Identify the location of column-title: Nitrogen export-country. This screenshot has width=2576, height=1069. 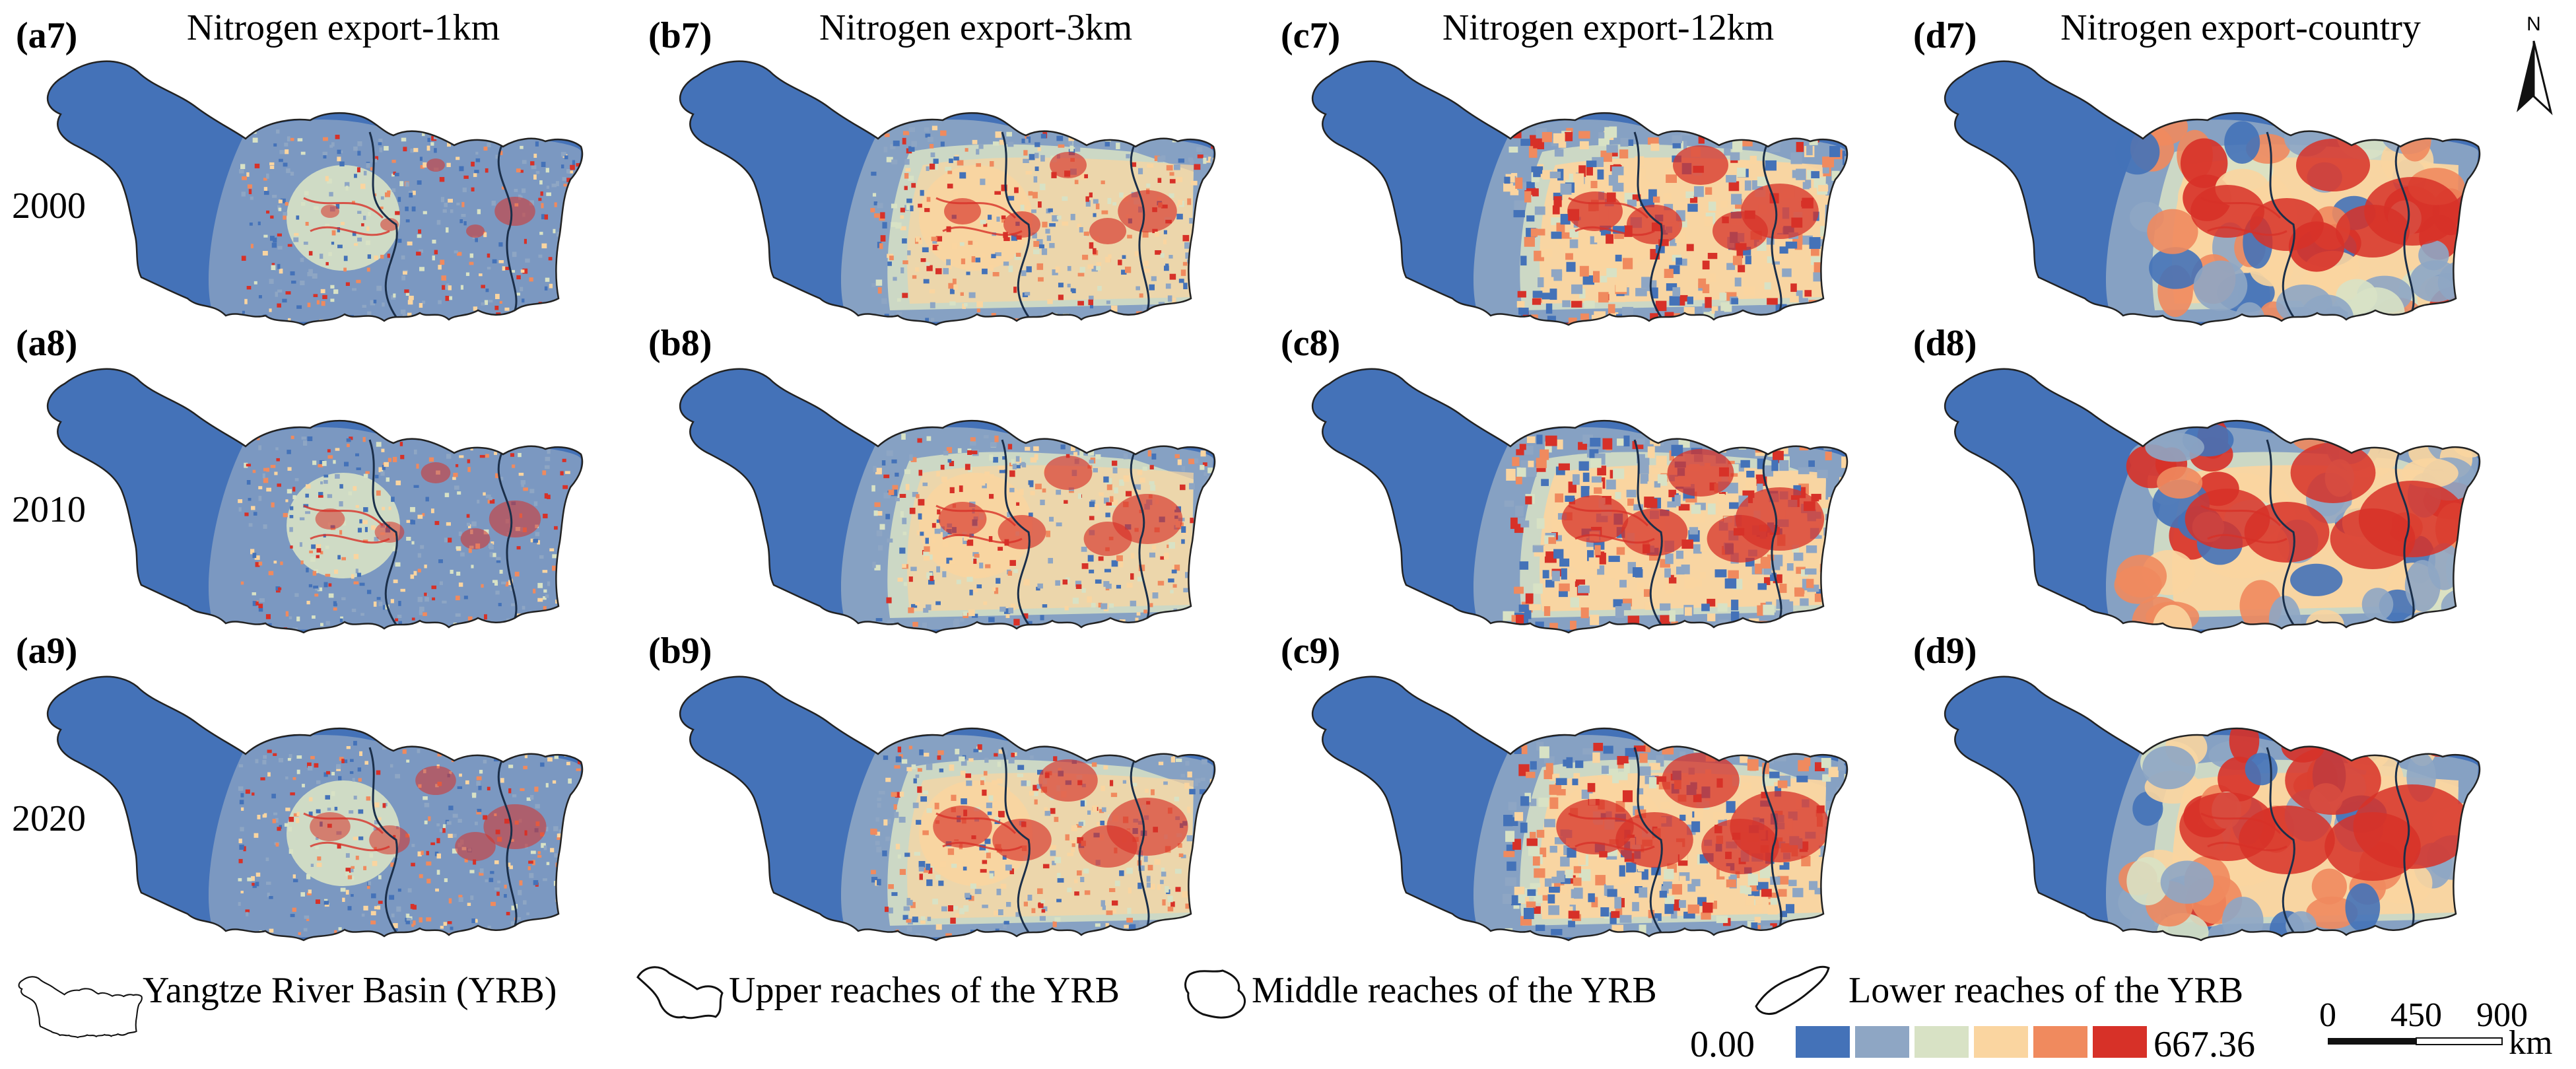
(2240, 28).